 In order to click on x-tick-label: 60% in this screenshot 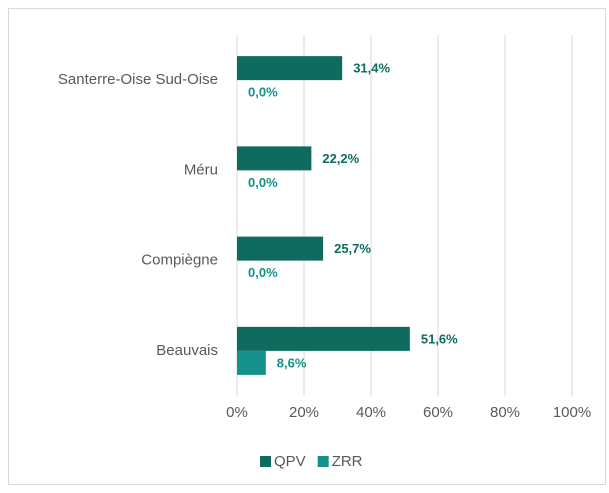, I will do `click(438, 412)`.